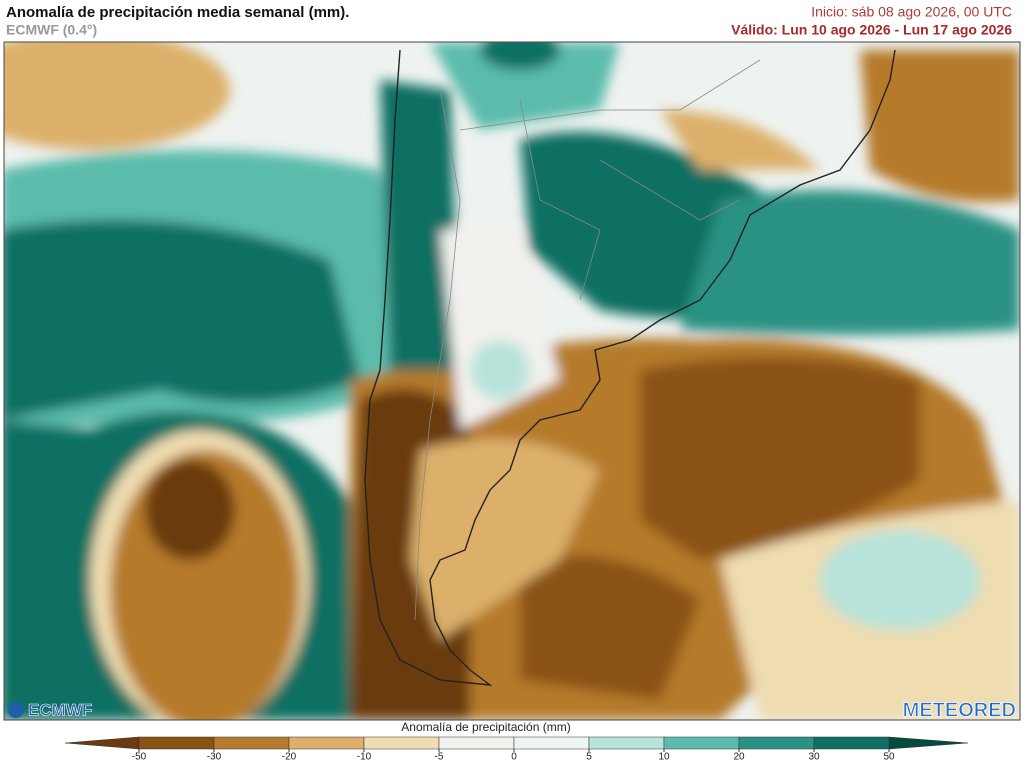  What do you see at coordinates (289, 757) in the screenshot?
I see `colorbar-tick-label: -20` at bounding box center [289, 757].